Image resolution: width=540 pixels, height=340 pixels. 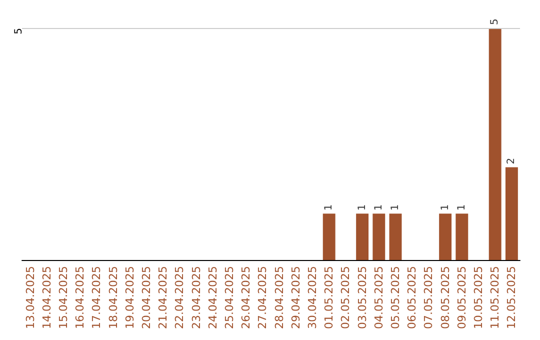 What do you see at coordinates (345, 298) in the screenshot?
I see `x-tick-label: 02.05.2025` at bounding box center [345, 298].